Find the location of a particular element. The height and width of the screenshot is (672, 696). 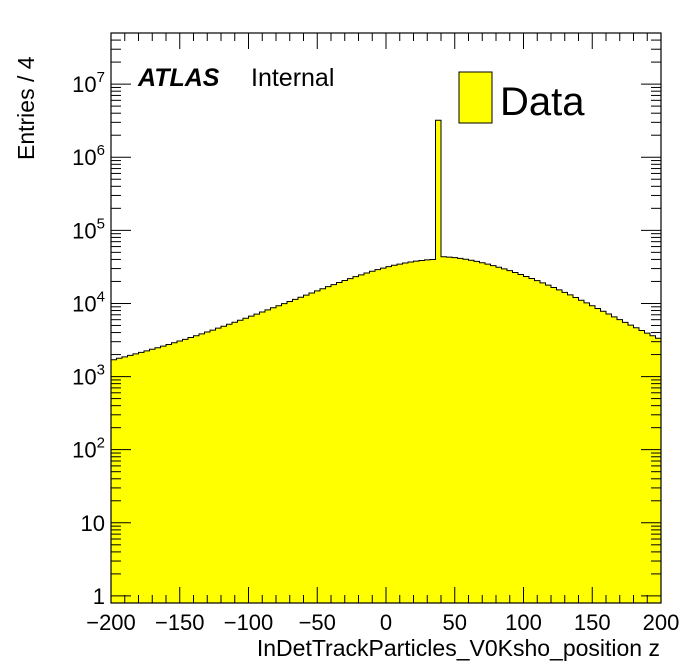

x-tick-label: −200 is located at coordinates (111, 622).